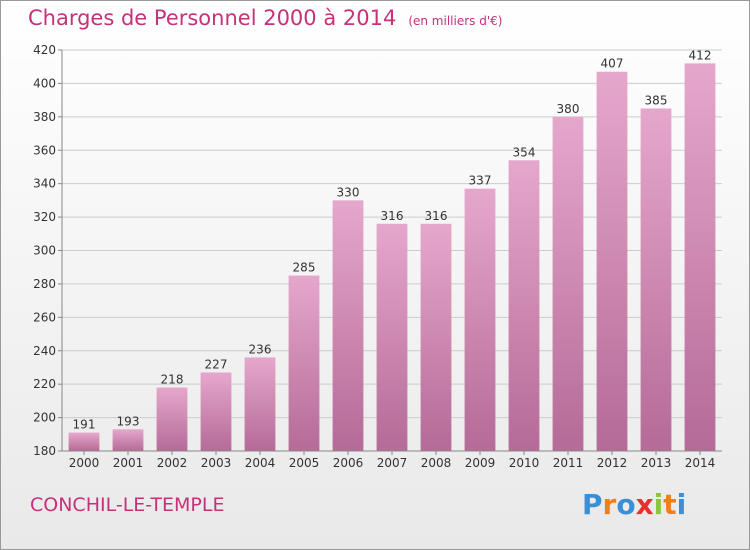 The height and width of the screenshot is (550, 750). Describe the element at coordinates (84, 463) in the screenshot. I see `x-tick-label: 2000` at that location.